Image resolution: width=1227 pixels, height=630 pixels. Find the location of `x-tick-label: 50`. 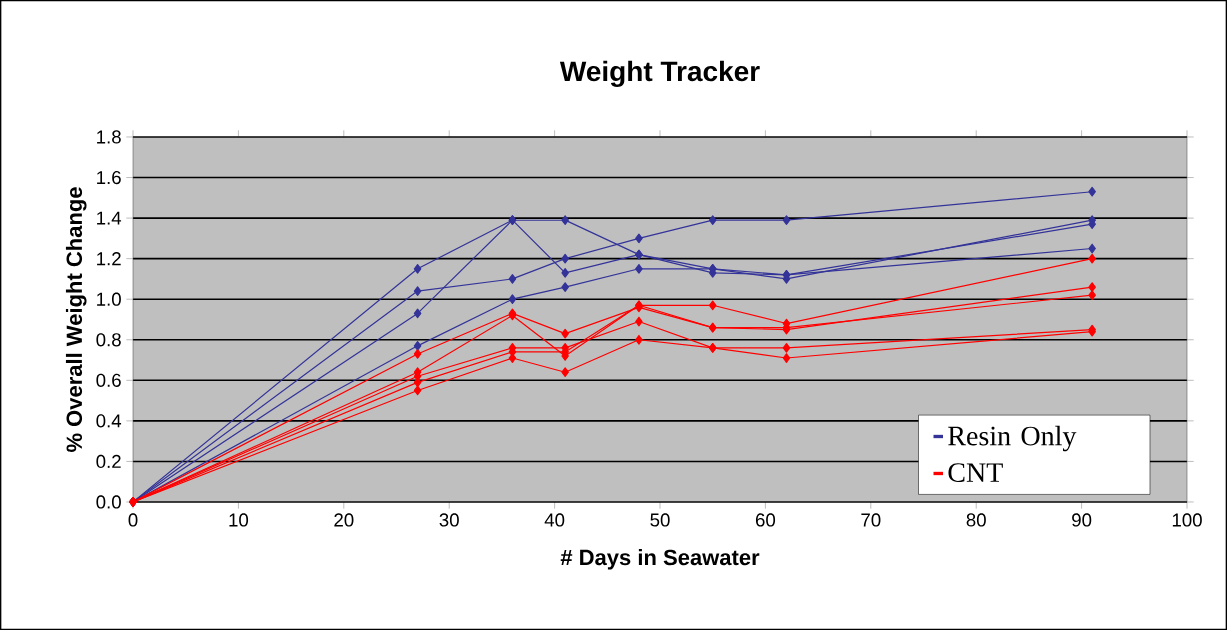

x-tick-label: 50 is located at coordinates (660, 520).